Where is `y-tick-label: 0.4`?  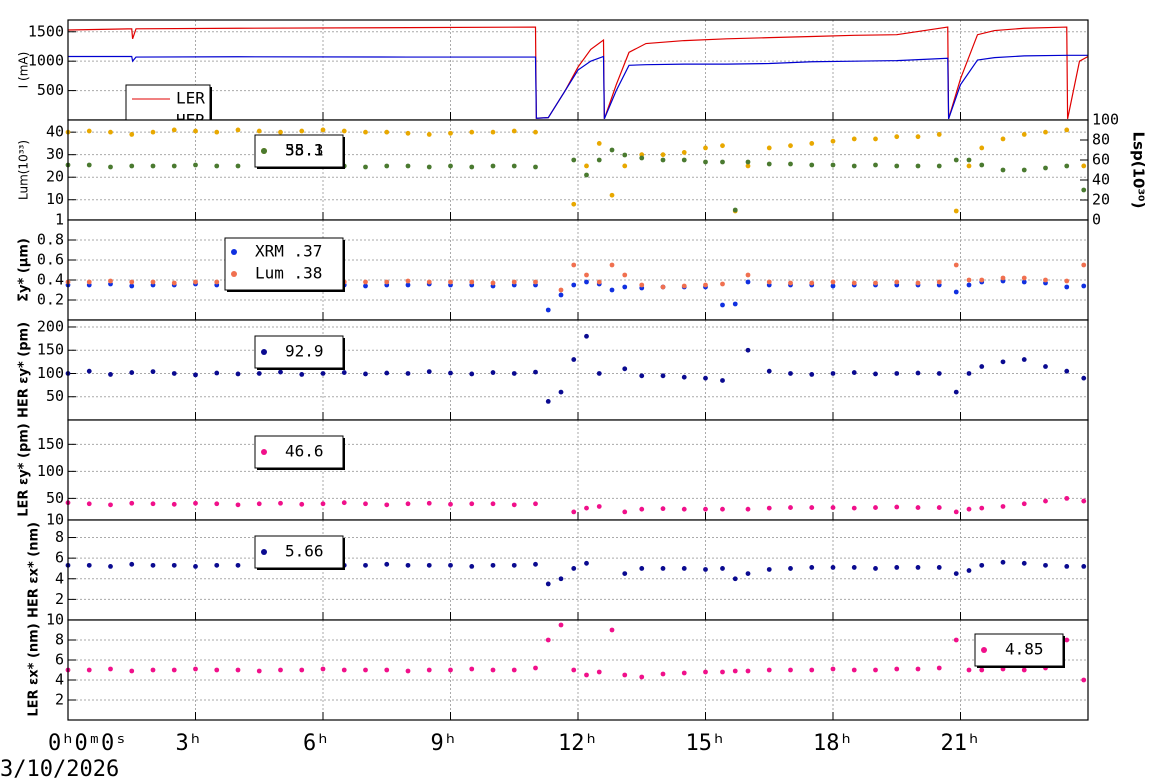
y-tick-label: 0.4 is located at coordinates (50, 280).